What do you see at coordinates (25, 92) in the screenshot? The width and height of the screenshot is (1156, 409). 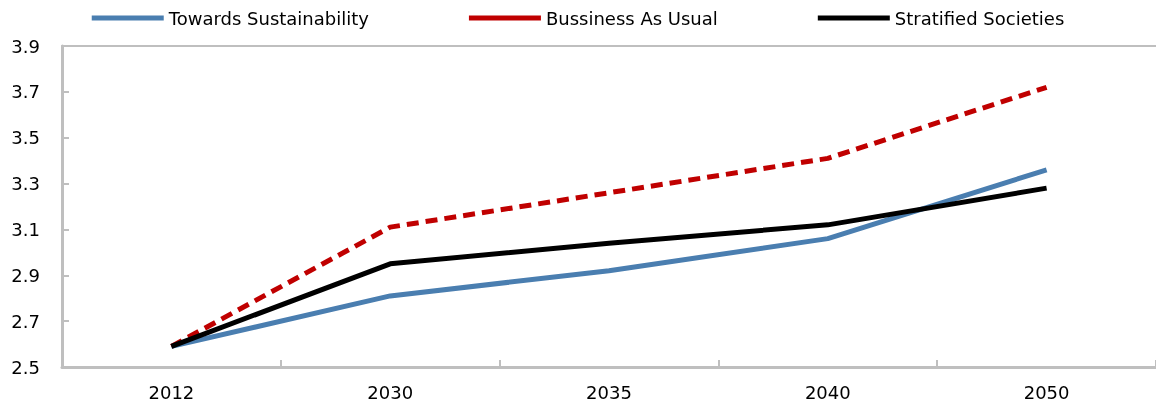 I see `y-tick-label: 3.7` at bounding box center [25, 92].